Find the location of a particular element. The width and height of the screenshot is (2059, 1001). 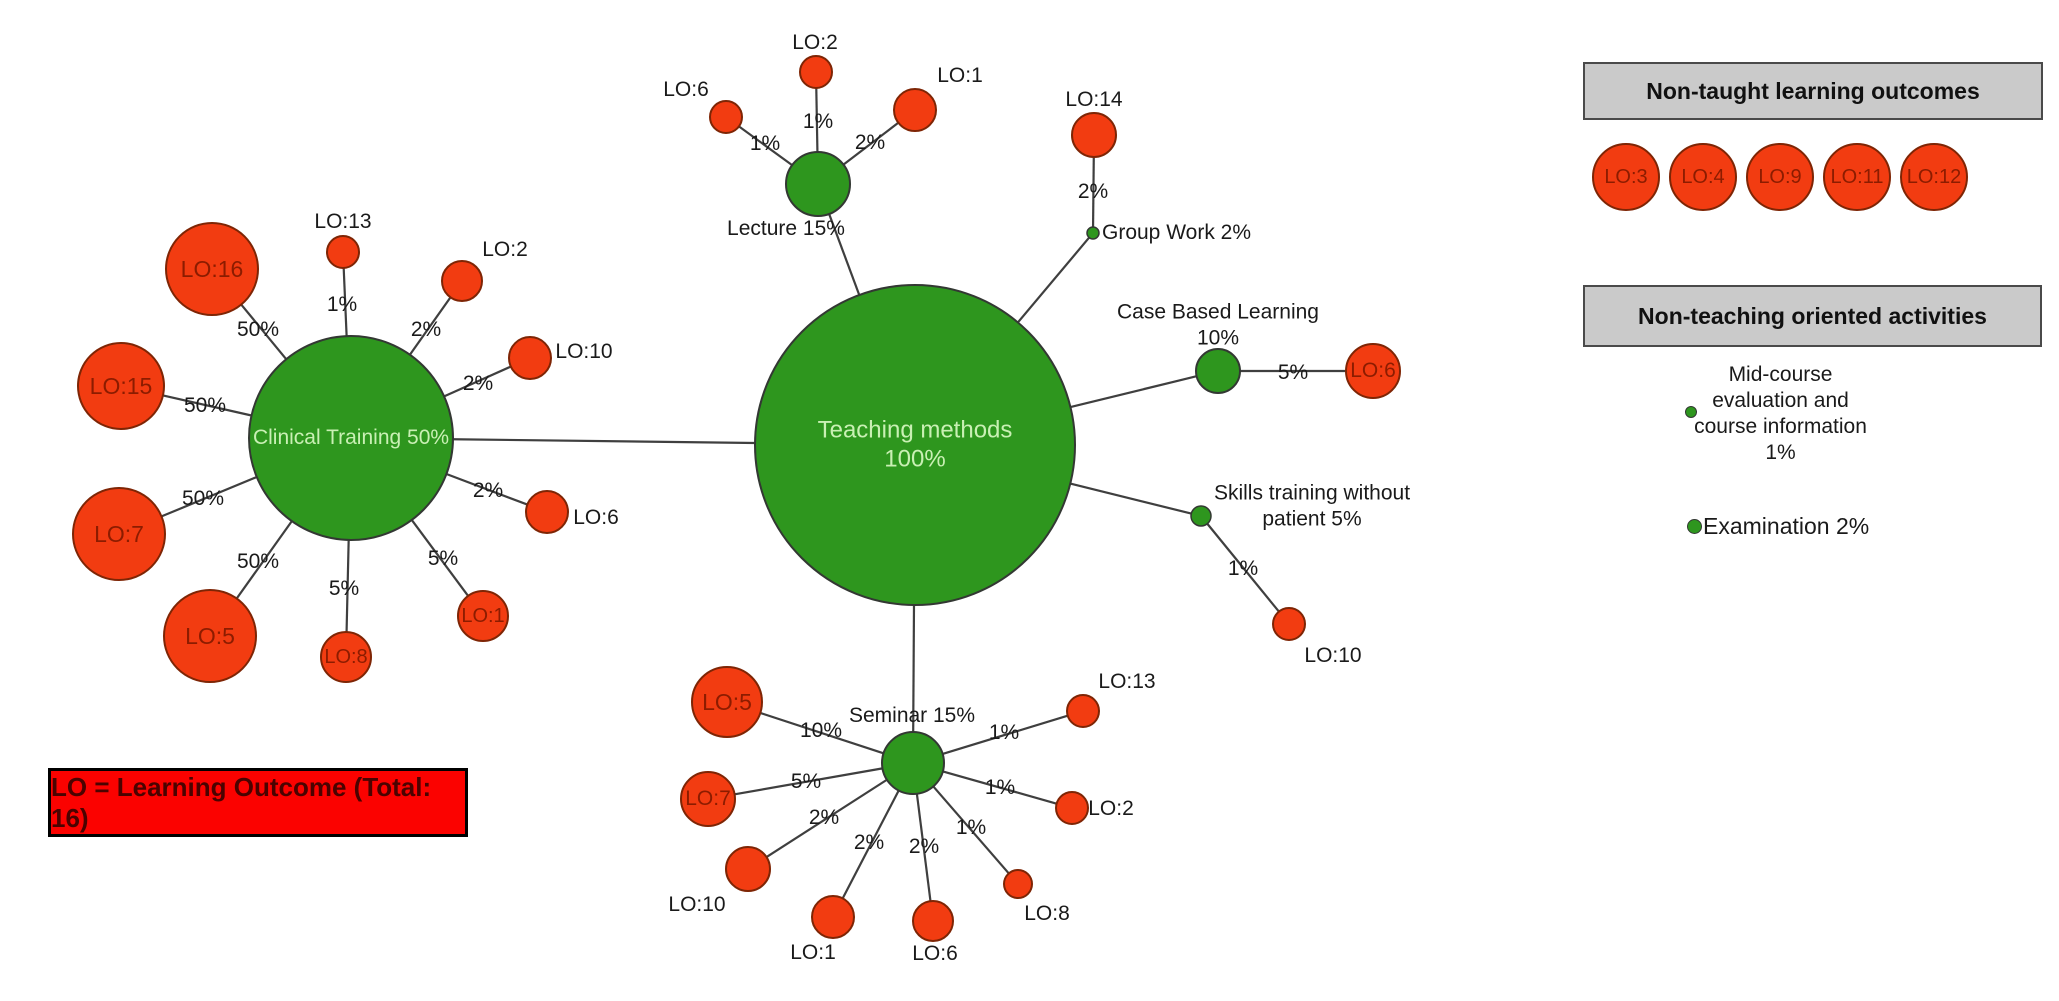

node-c-lo16 is located at coordinates (212, 269).